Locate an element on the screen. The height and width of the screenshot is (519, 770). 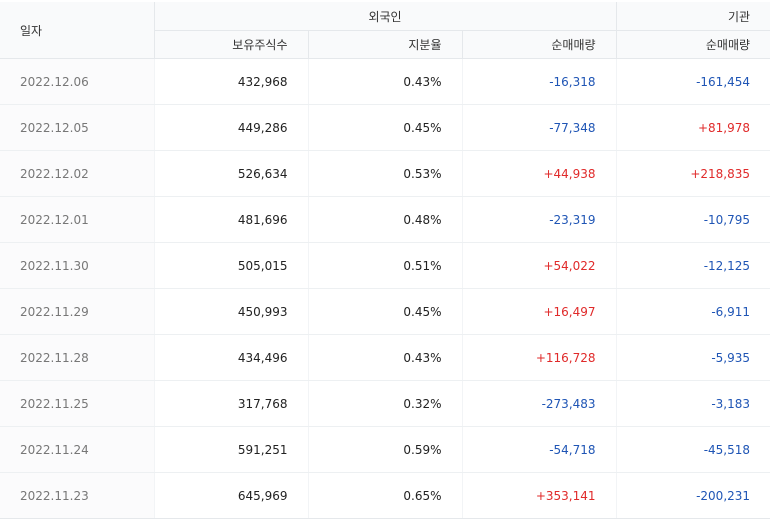
holdings-cell: 526,634 is located at coordinates (231, 173).